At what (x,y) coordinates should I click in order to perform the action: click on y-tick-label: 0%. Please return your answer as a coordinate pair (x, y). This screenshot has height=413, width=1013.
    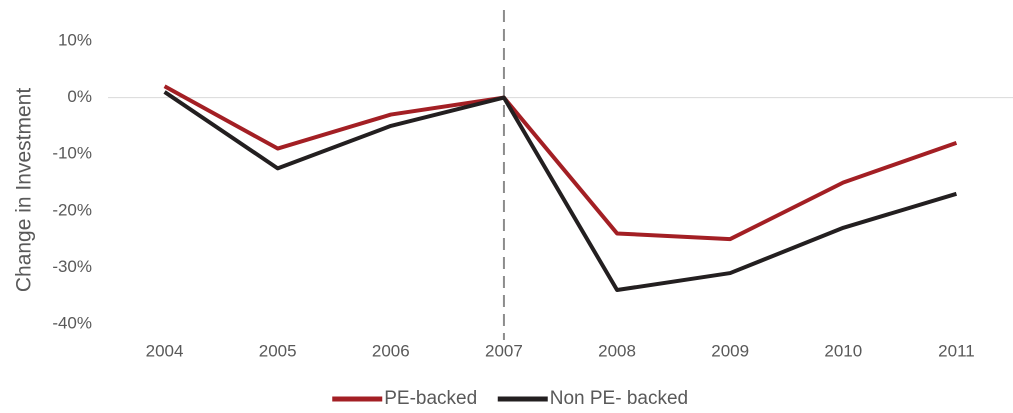
    Looking at the image, I should click on (79, 96).